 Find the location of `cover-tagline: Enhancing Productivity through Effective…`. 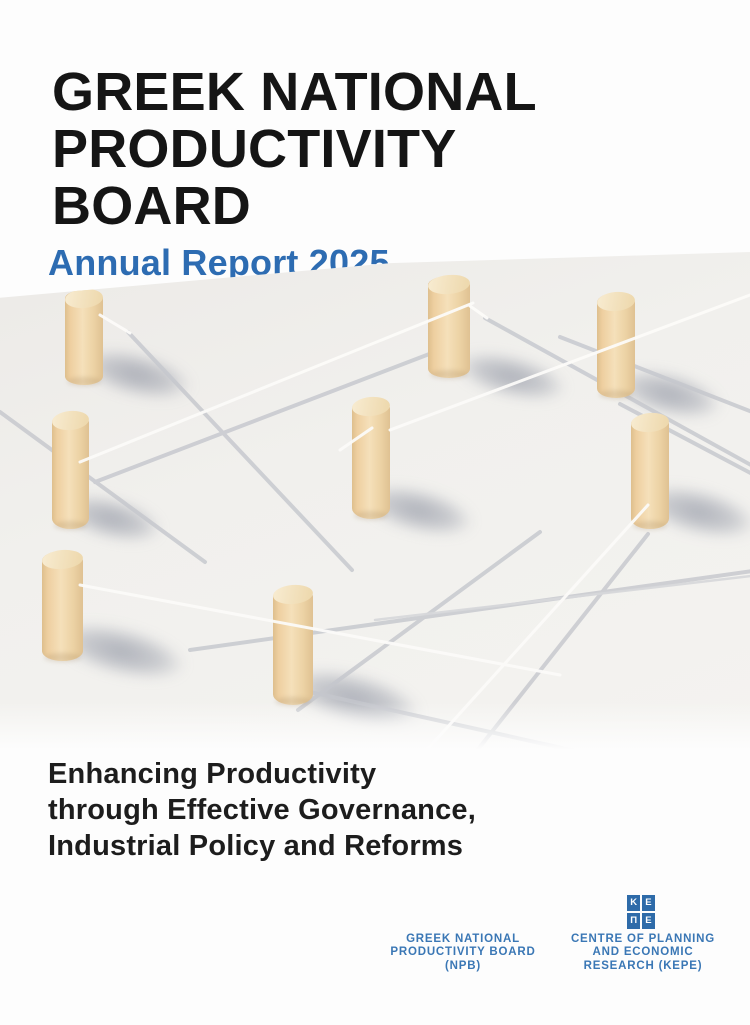

cover-tagline: Enhancing Productivity through Effective… is located at coordinates (262, 810).